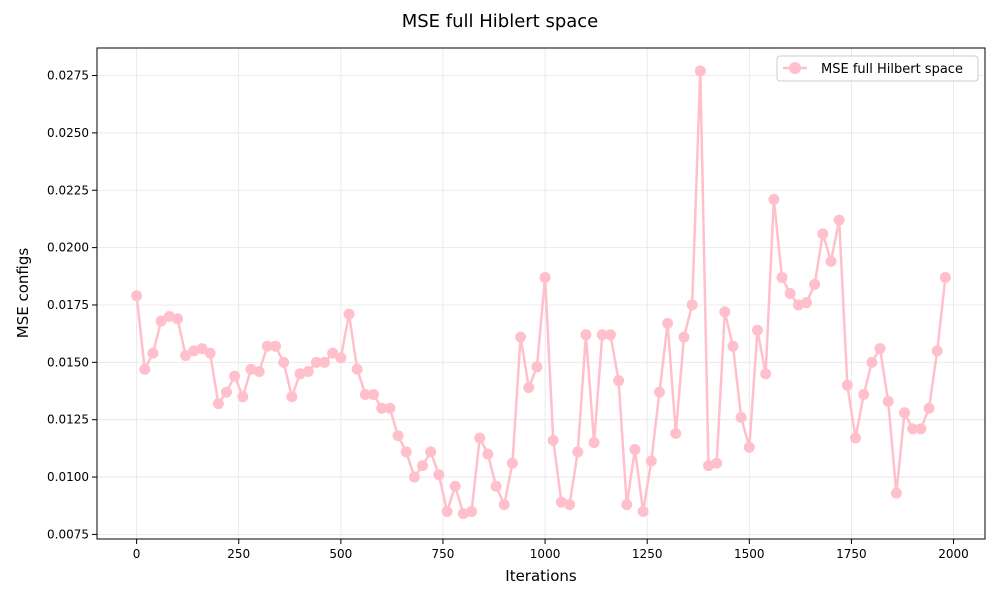 This screenshot has width=1000, height=600. I want to click on x-tick-label: 1500, so click(749, 554).